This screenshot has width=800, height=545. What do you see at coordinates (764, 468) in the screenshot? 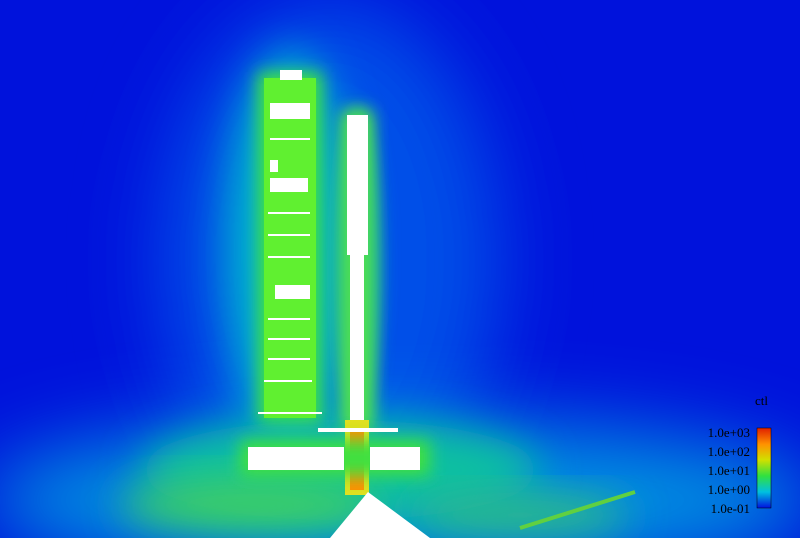
I see `color-bar` at bounding box center [764, 468].